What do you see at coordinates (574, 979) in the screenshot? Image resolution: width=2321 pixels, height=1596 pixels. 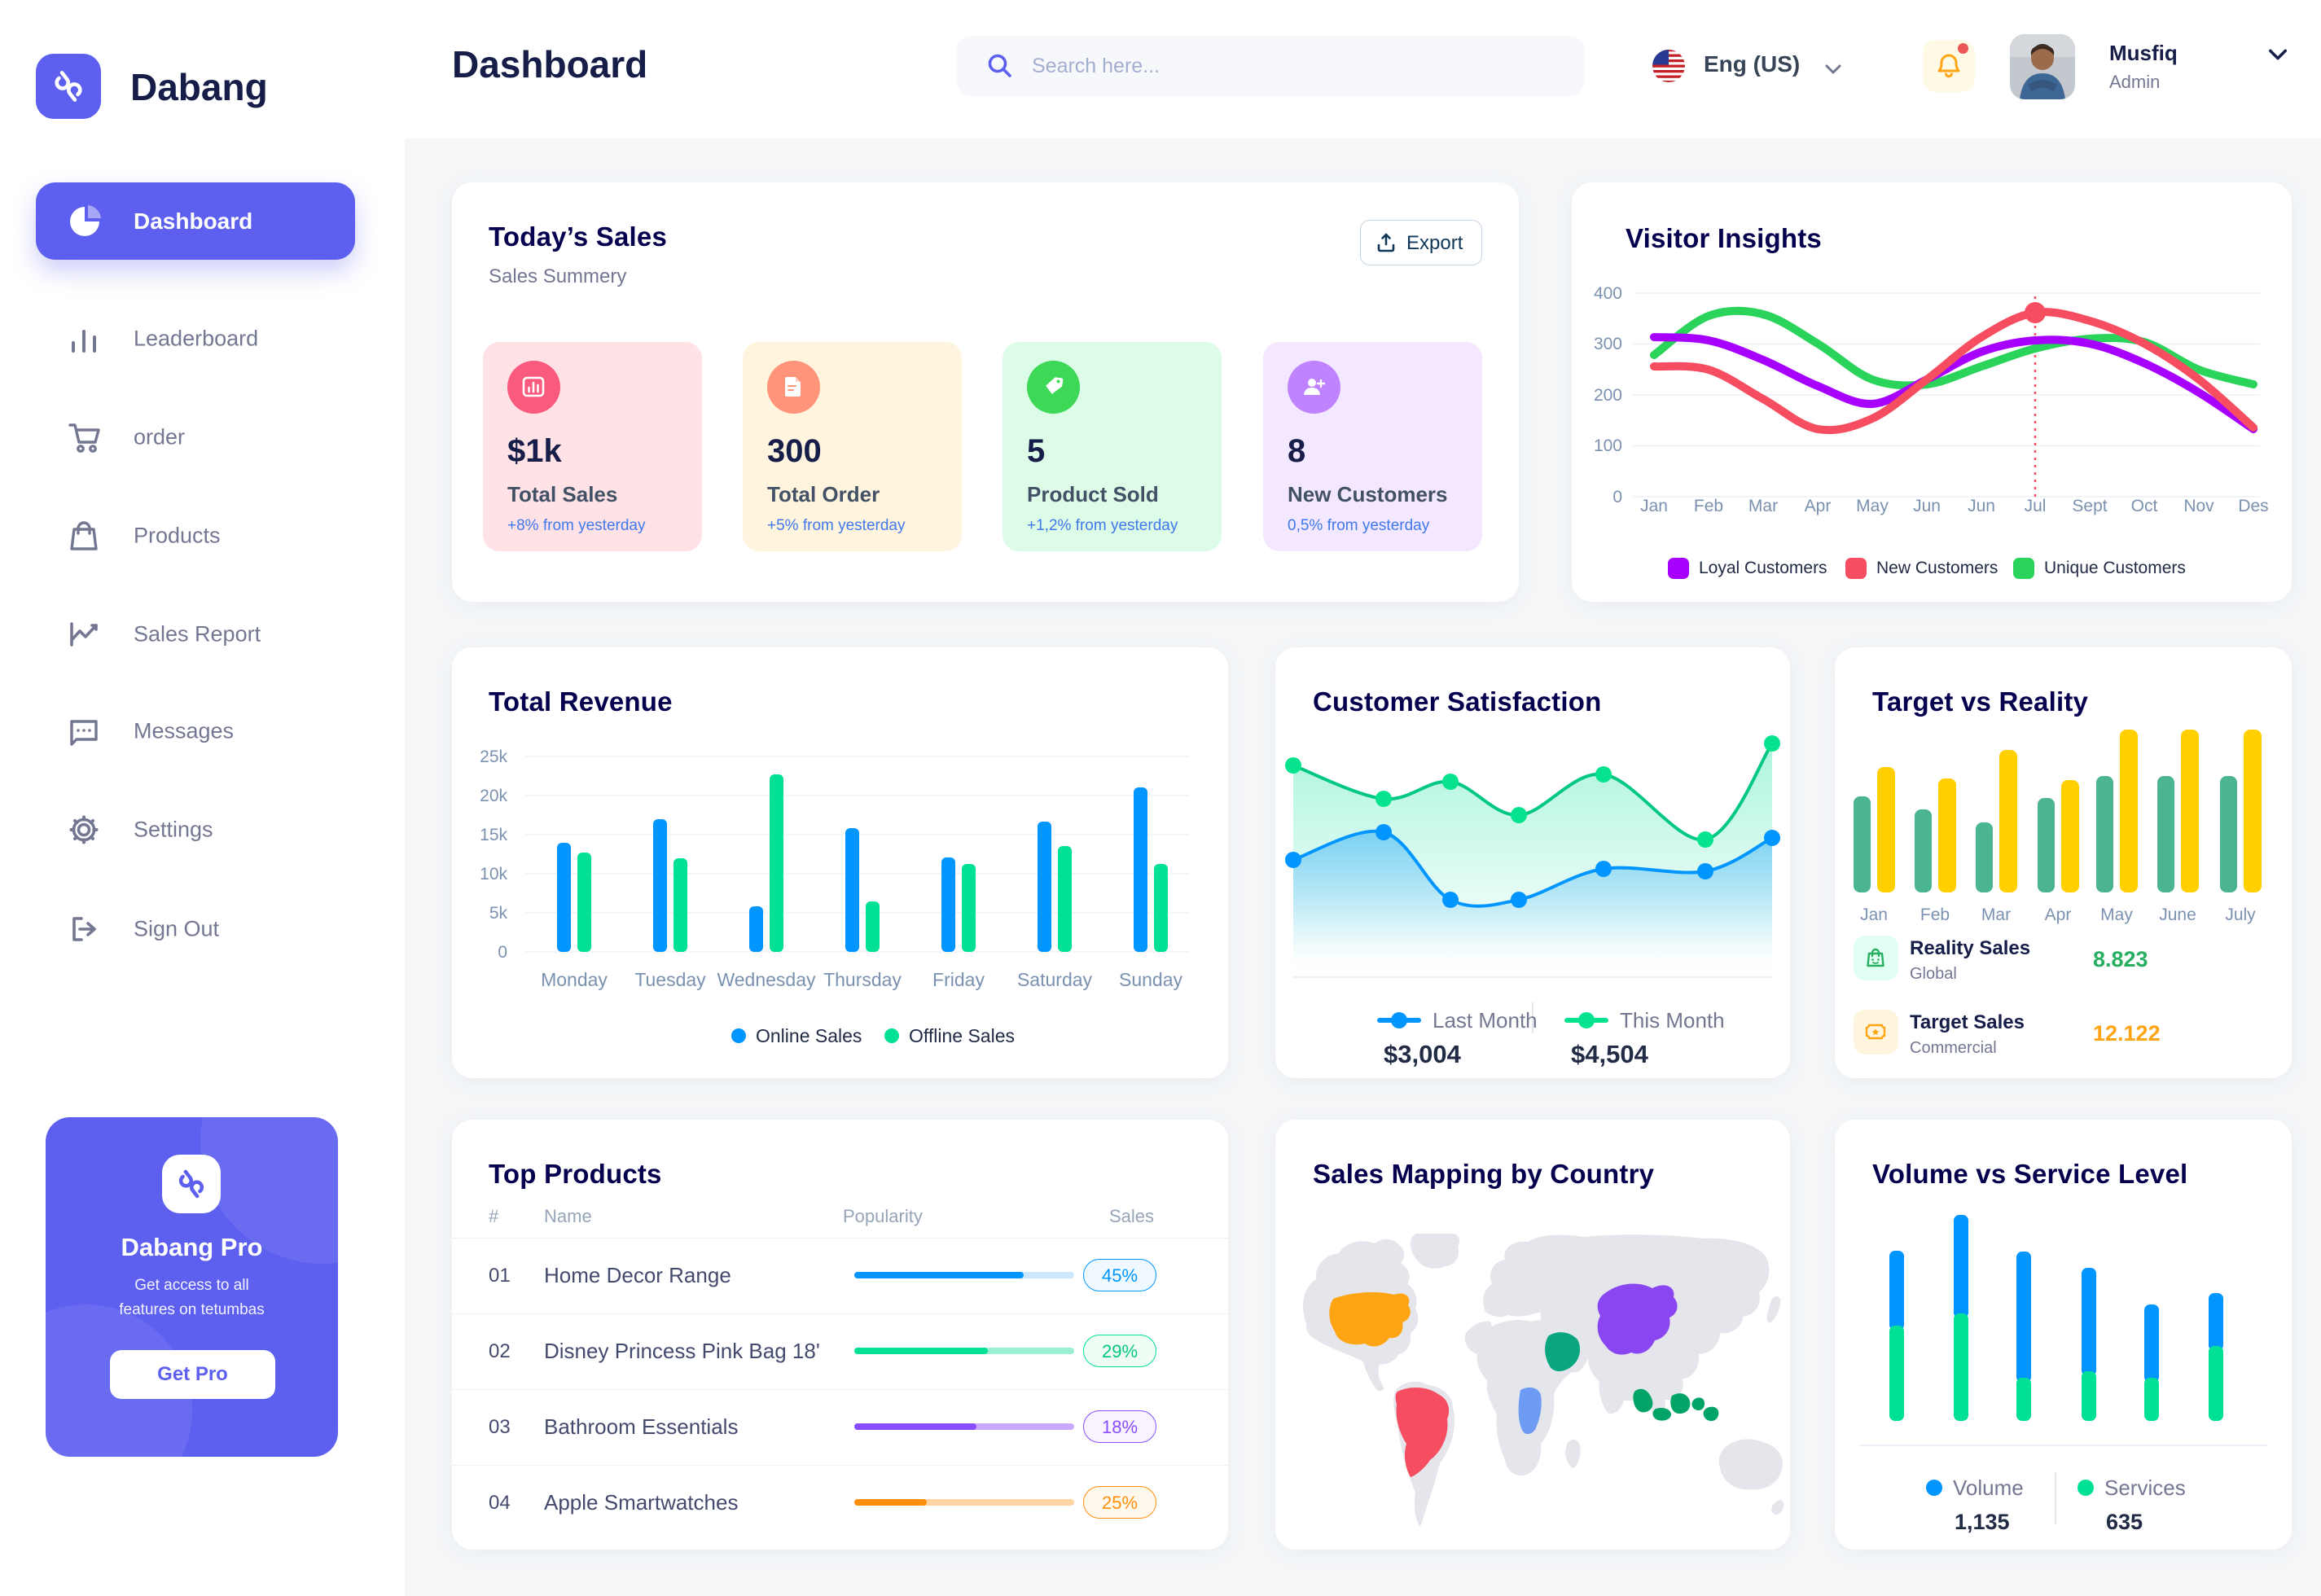 I see `svg-text: Monday` at bounding box center [574, 979].